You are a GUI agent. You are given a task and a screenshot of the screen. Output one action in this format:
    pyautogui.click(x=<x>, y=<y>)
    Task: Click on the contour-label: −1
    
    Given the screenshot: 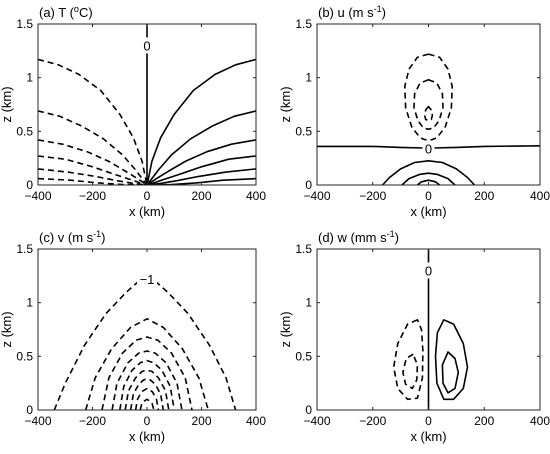 What is the action you would take?
    pyautogui.click(x=147, y=279)
    